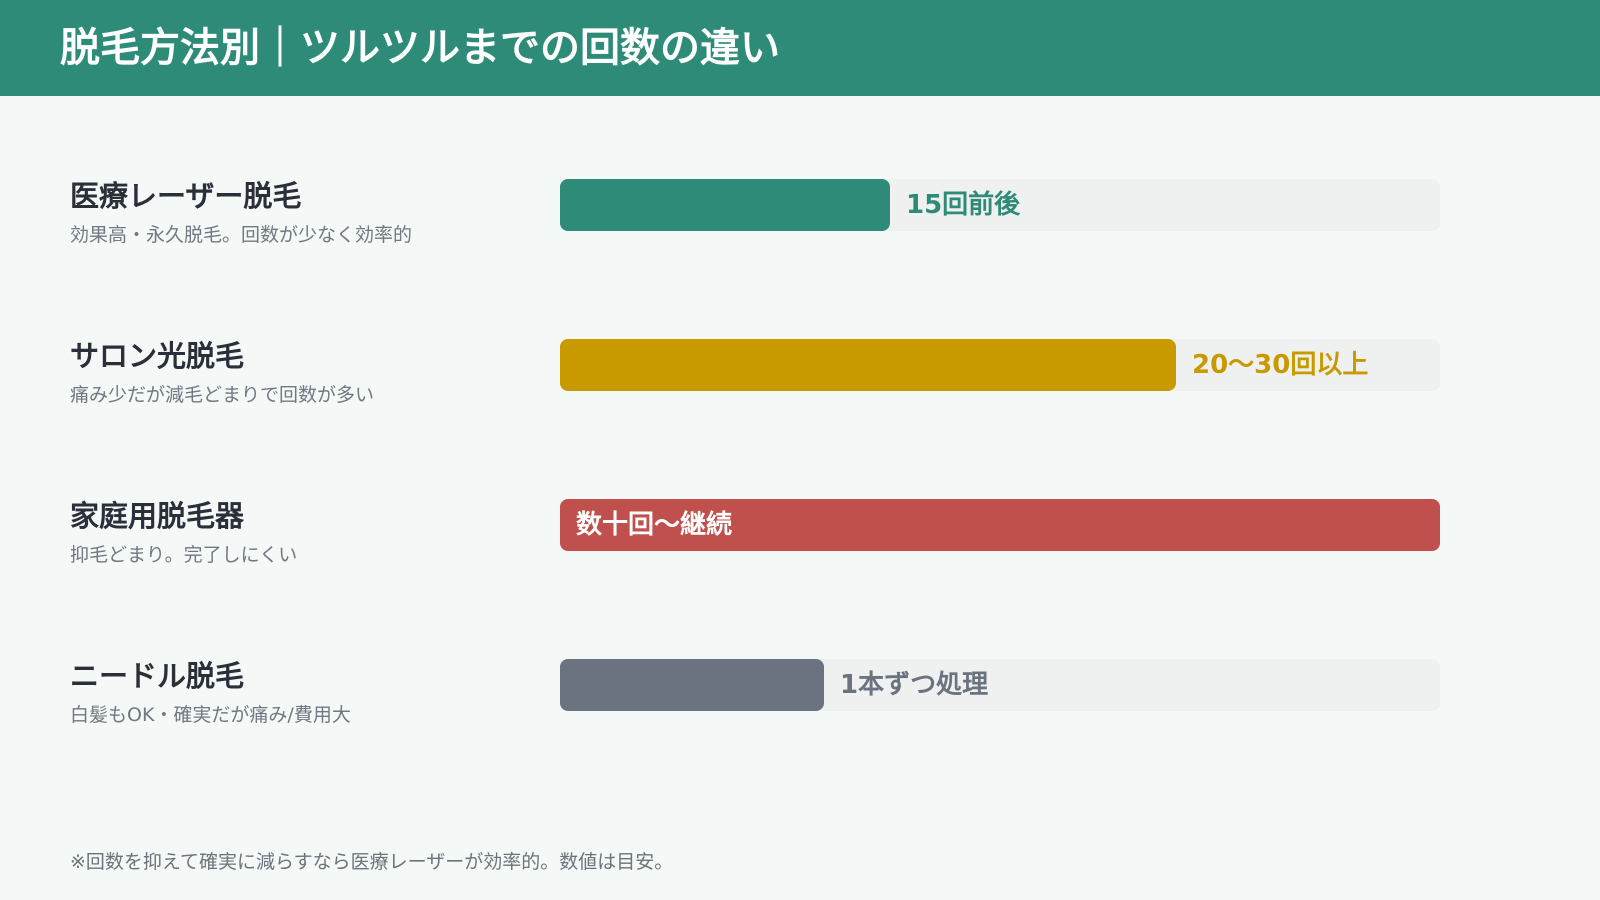  What do you see at coordinates (420, 48) in the screenshot?
I see `page-title: 脱毛方法別｜ツルツルまでの回数の違い` at bounding box center [420, 48].